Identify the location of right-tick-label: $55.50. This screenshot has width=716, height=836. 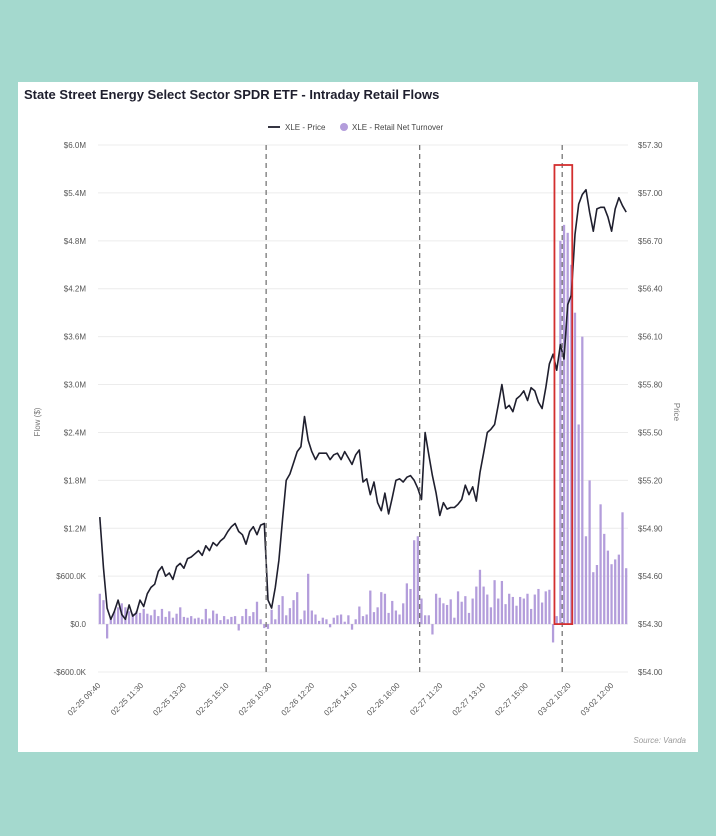
(650, 432).